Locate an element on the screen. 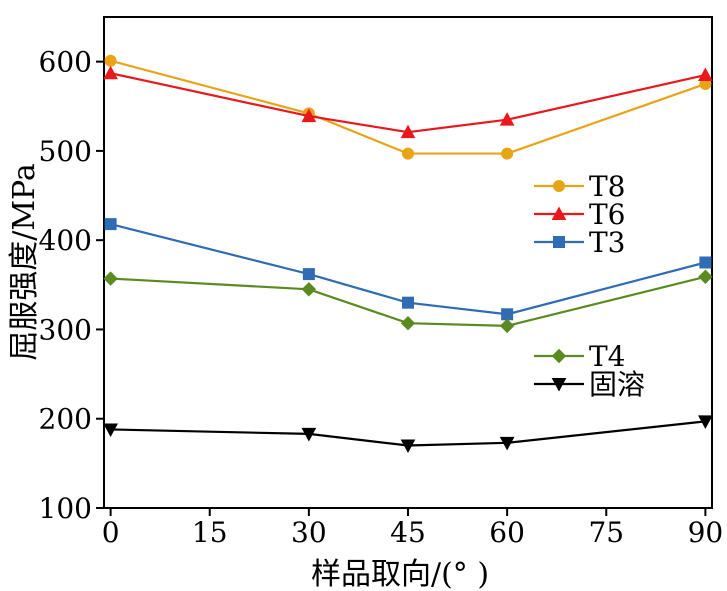 The height and width of the screenshot is (591, 727). legend-item: T8 is located at coordinates (580, 186).